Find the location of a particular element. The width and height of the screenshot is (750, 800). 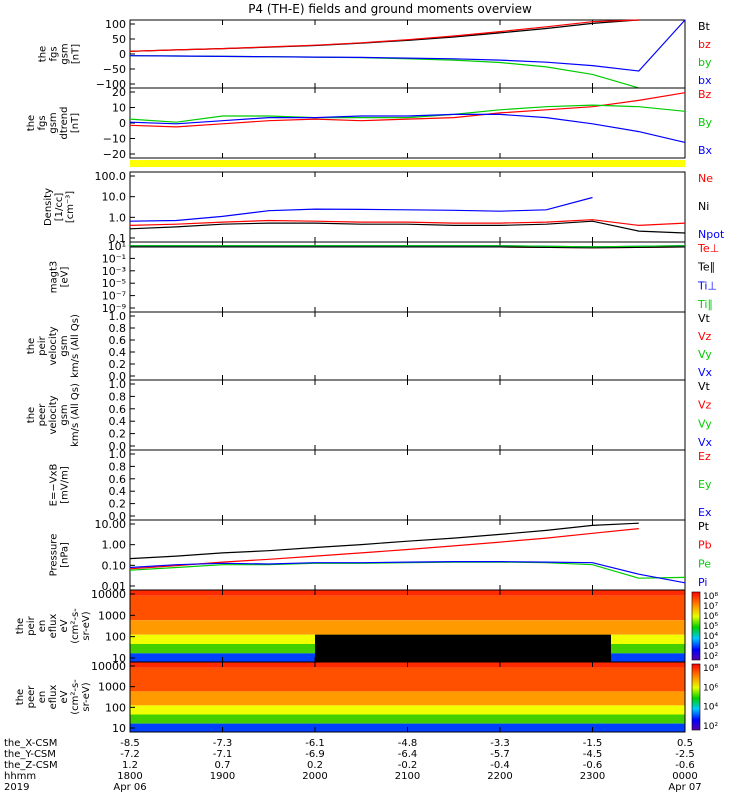

colorbar-tick-label: 10⁵ is located at coordinates (710, 627).